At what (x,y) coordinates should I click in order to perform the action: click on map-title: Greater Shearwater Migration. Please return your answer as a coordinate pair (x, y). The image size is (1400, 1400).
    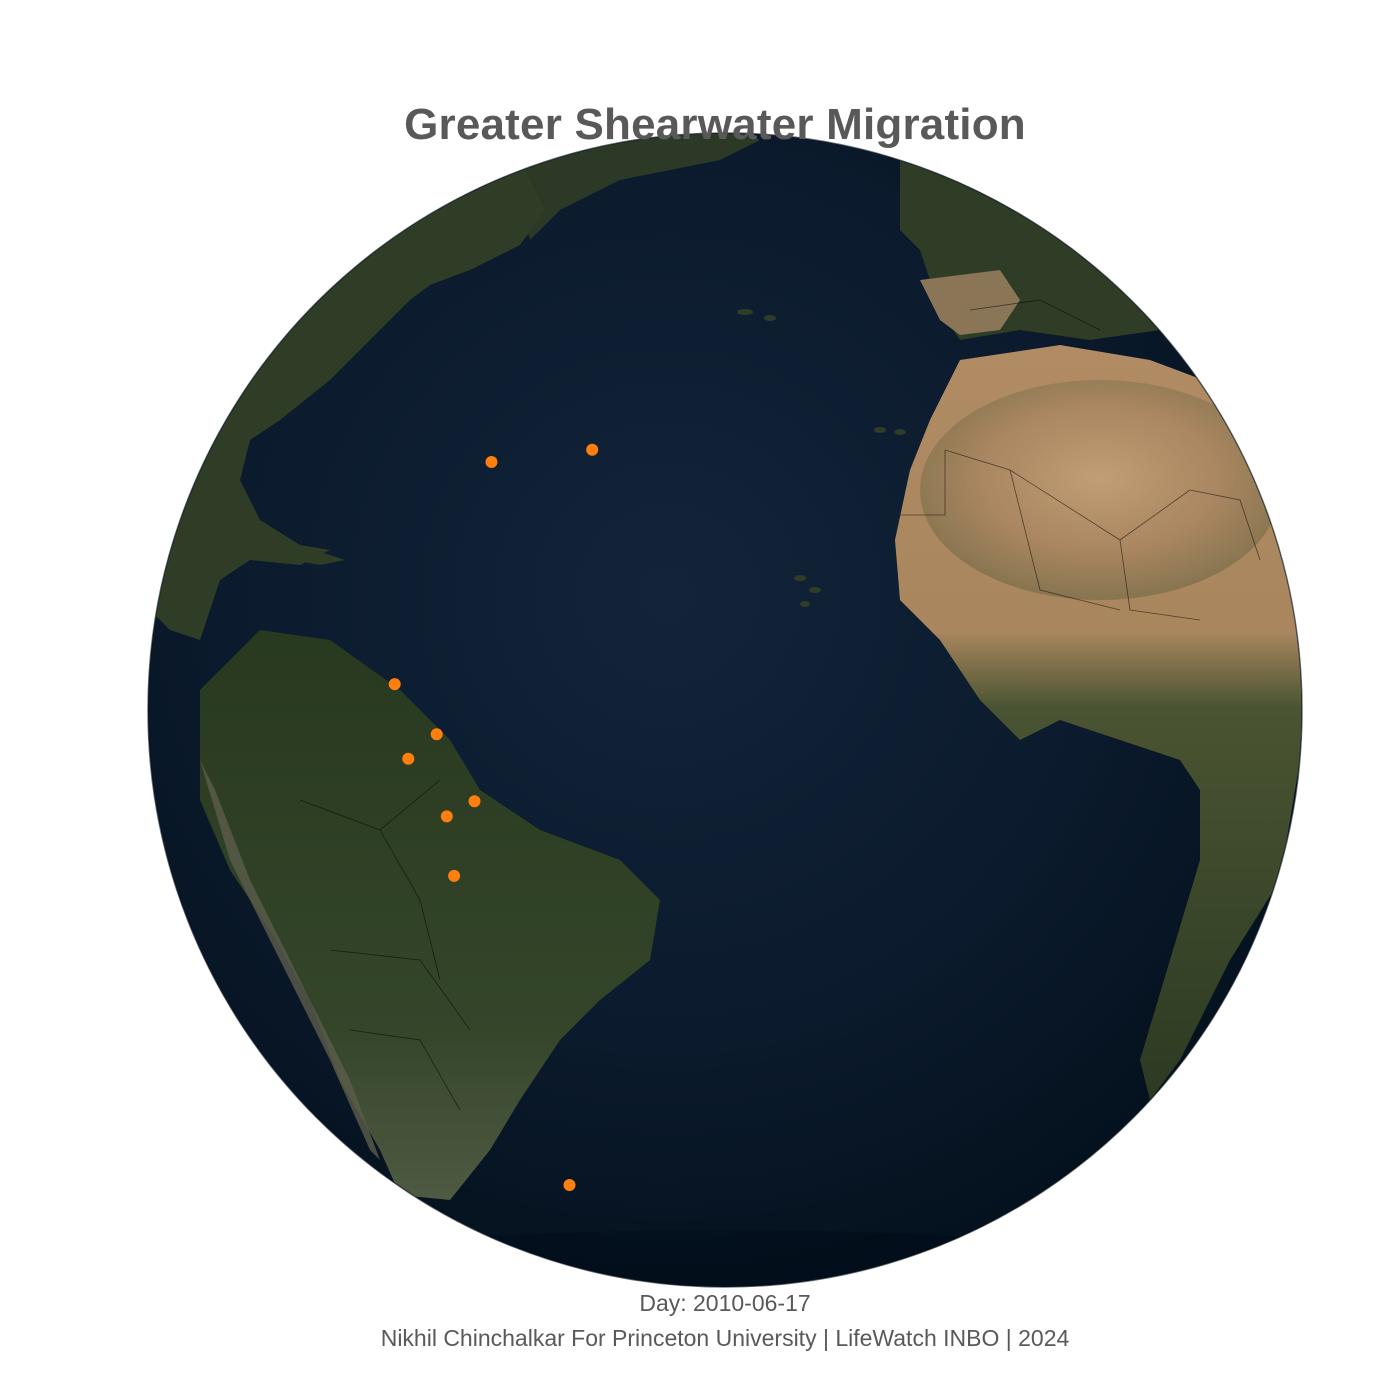
    Looking at the image, I should click on (715, 124).